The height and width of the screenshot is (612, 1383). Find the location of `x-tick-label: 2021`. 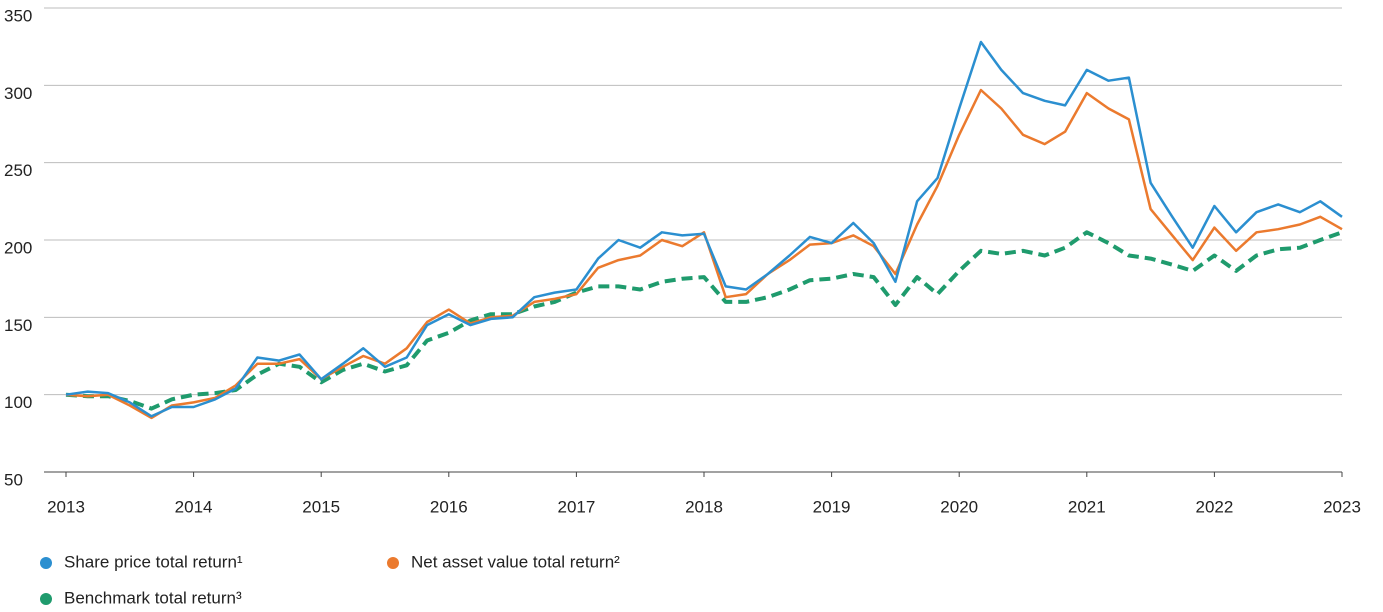

x-tick-label: 2021 is located at coordinates (1087, 506).